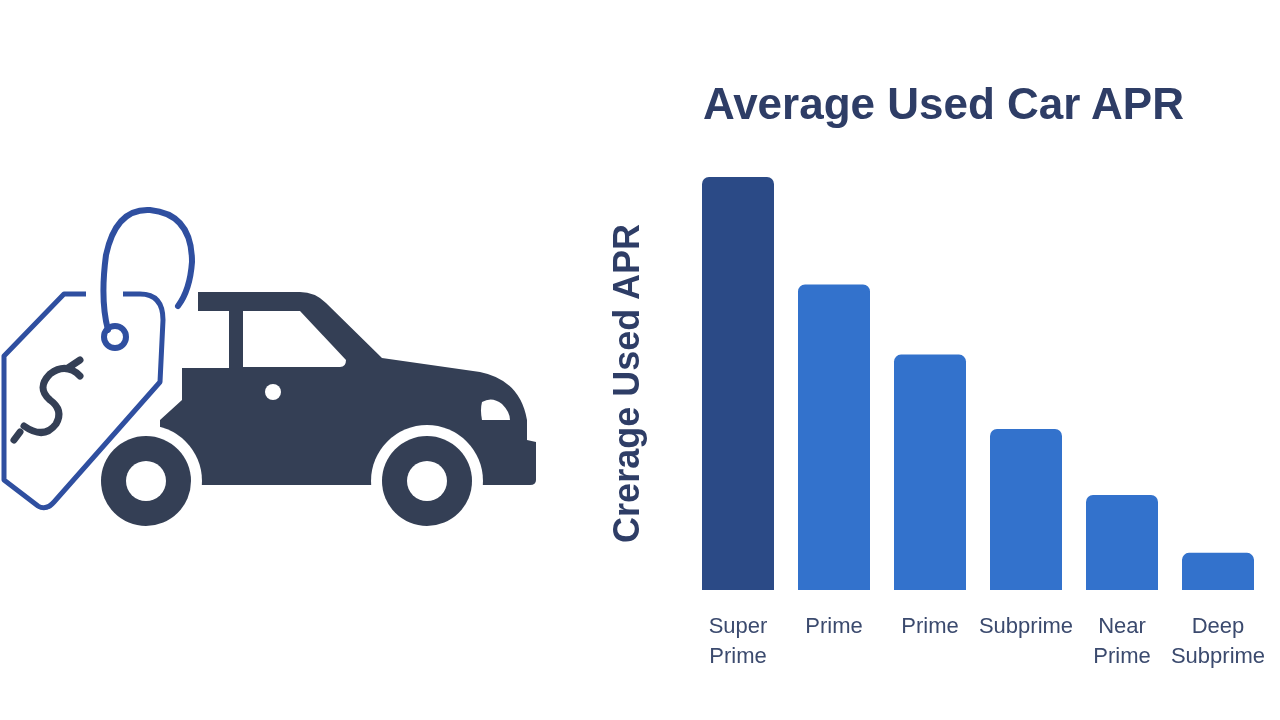 The width and height of the screenshot is (1280, 720). Describe the element at coordinates (738, 640) in the screenshot. I see `x-tick-label: Super Prime` at that location.